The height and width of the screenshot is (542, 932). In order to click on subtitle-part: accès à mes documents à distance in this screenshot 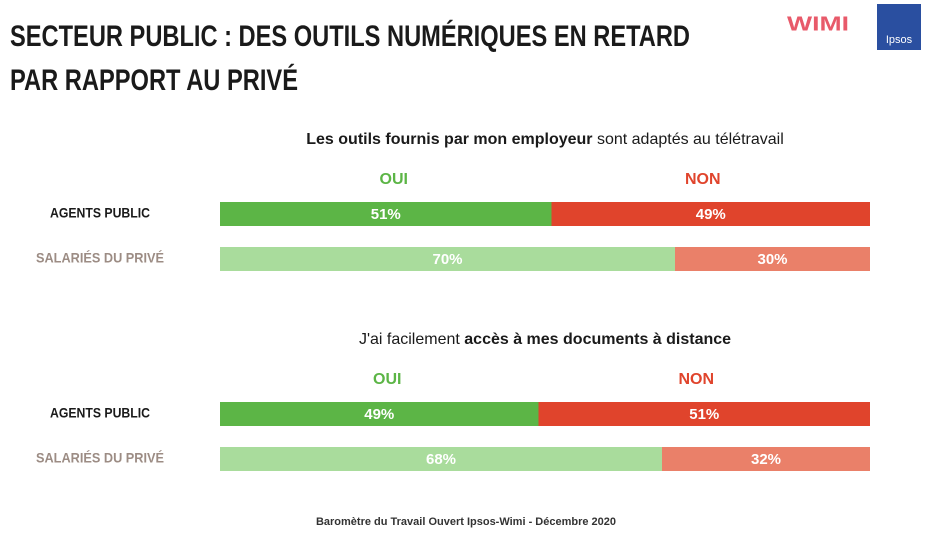, I will do `click(597, 339)`.